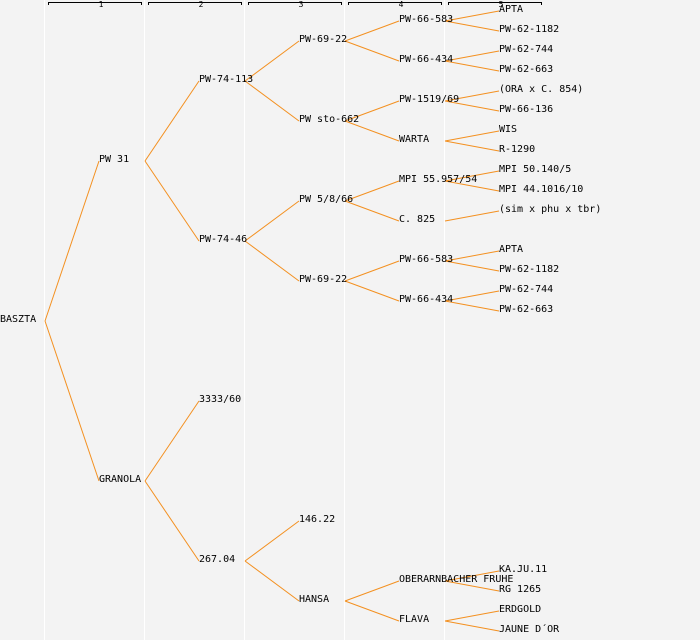 This screenshot has width=700, height=640. I want to click on ancestor-node: C. 825, so click(417, 219).